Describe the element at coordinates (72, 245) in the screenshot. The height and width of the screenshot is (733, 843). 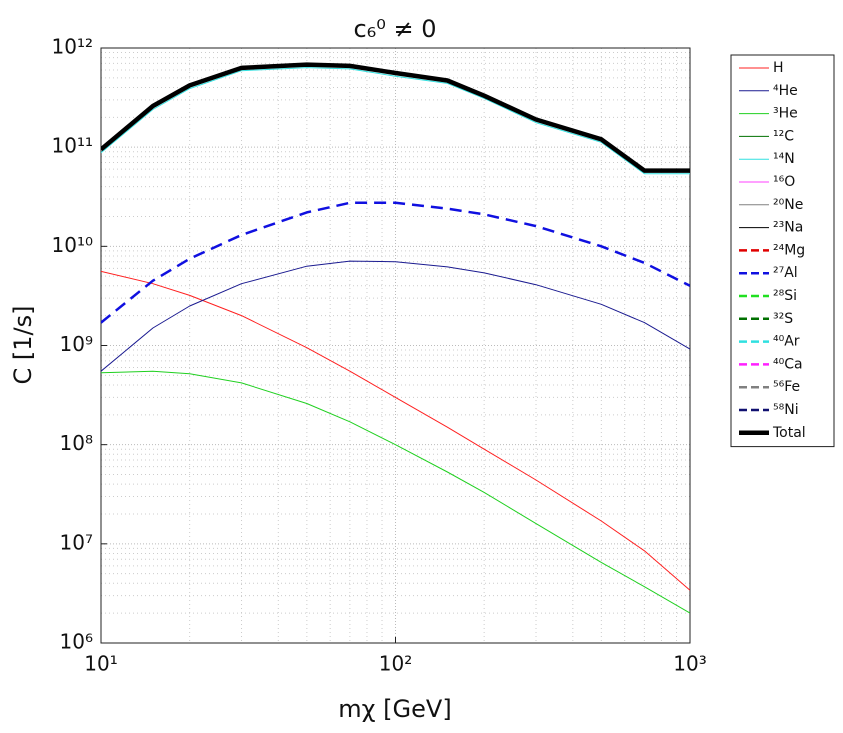
I see `y-tick-label: 10¹⁰` at that location.